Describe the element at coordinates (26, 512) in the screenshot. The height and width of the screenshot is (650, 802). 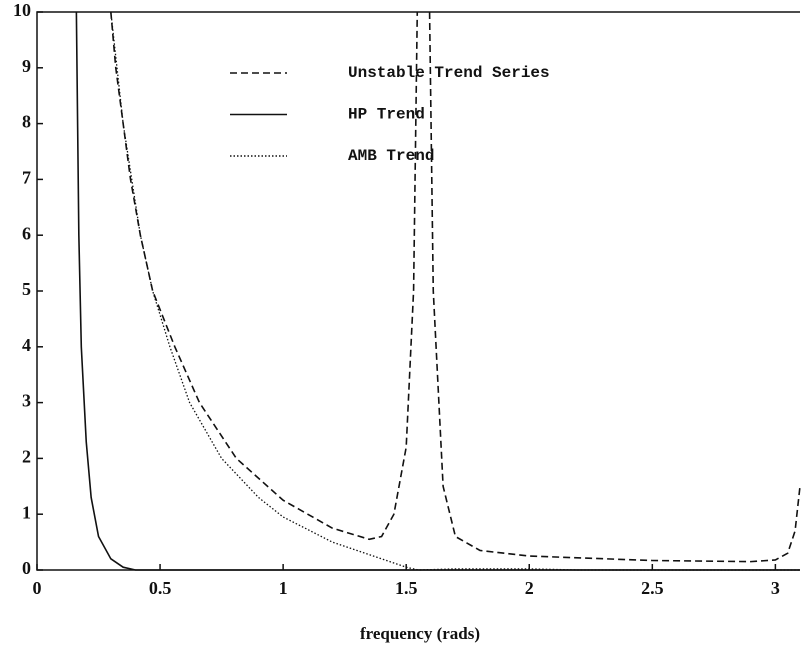
I see `y-tick-label: 1` at that location.